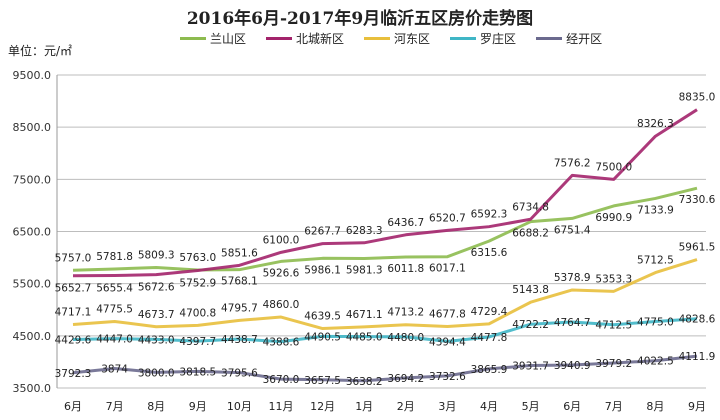 This screenshot has width=720, height=420. I want to click on y-tick-label: 9500.0, so click(32, 75).